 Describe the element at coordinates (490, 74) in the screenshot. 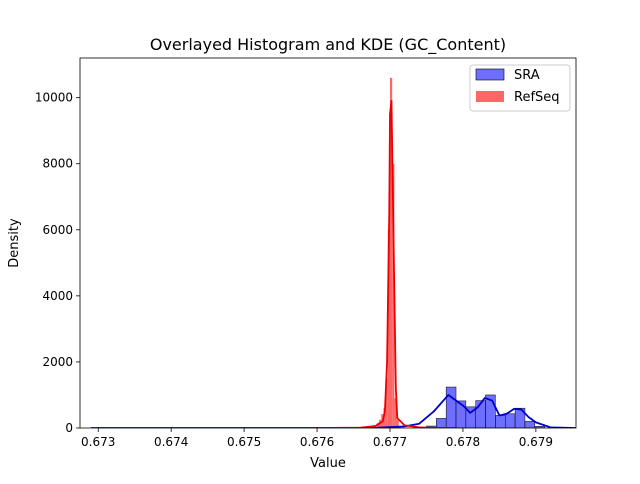

I see `legend-swatch-sra` at that location.